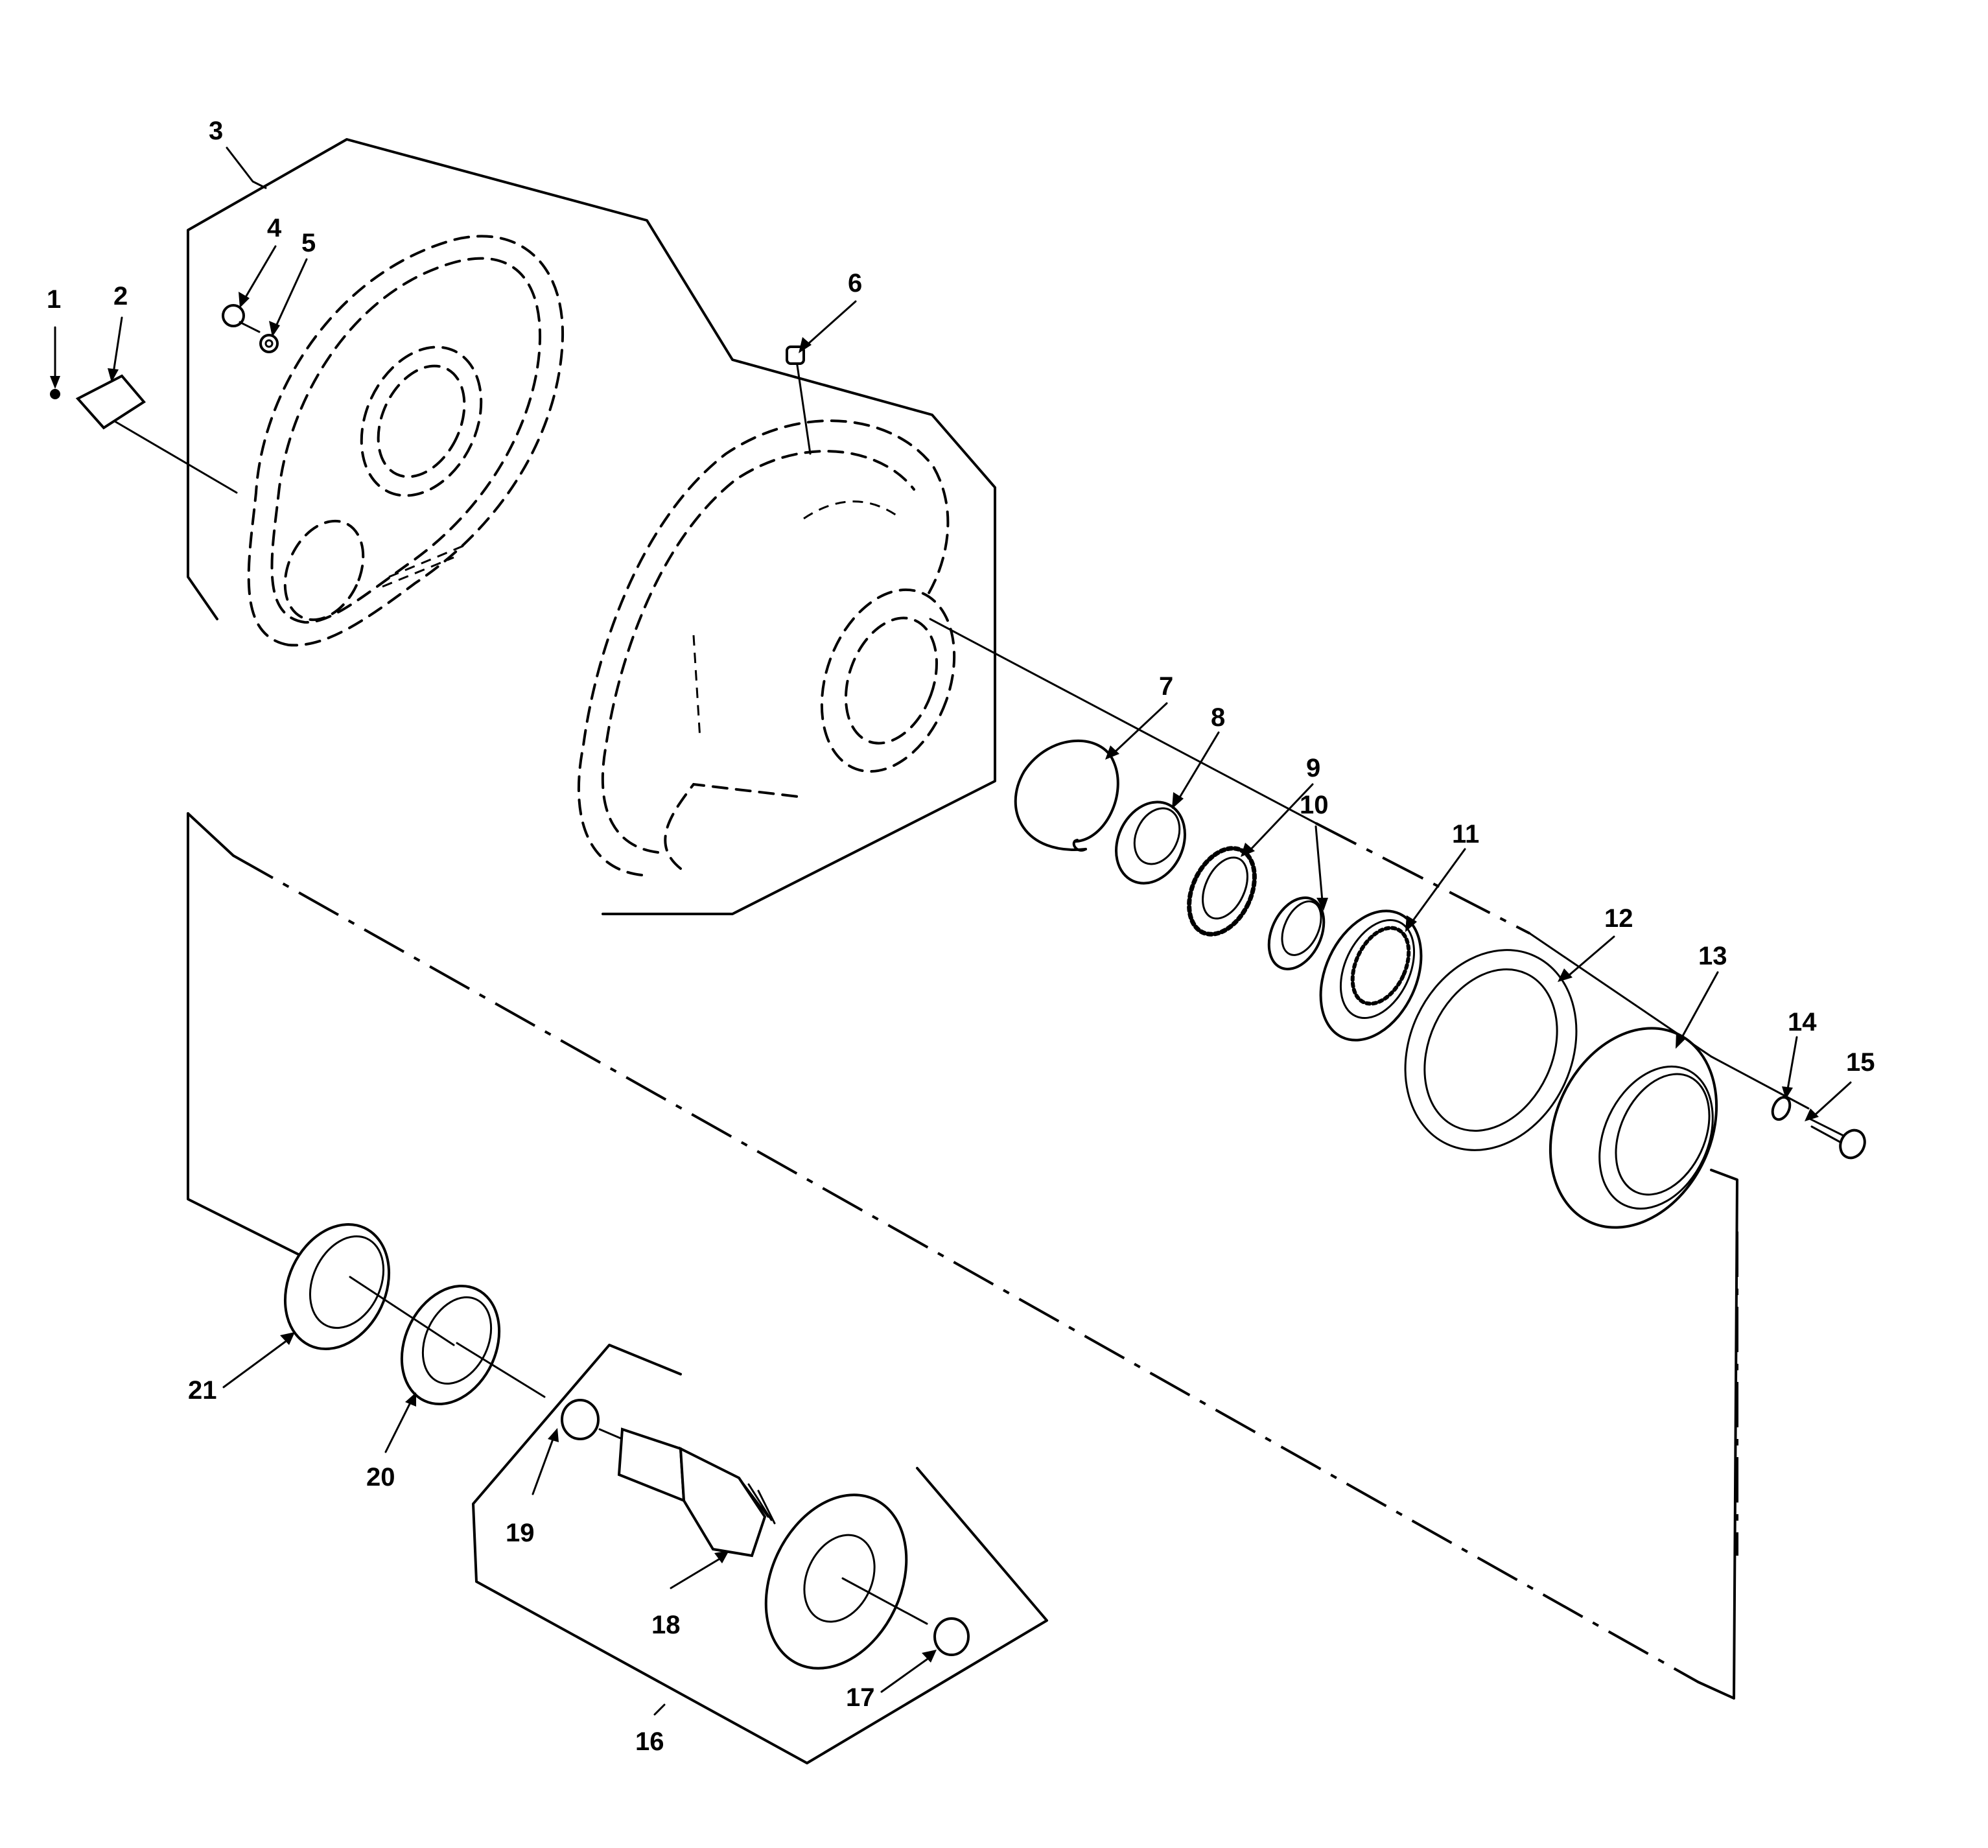 The image size is (1988, 1848). Describe the element at coordinates (1315, 805) in the screenshot. I see `callout-10: 10` at that location.